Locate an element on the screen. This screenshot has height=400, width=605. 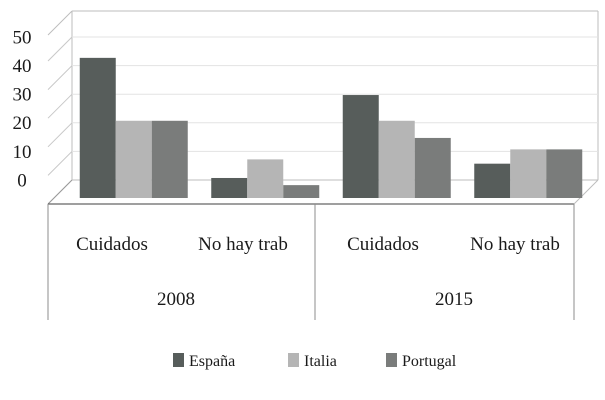
y-tick-label: 20 is located at coordinates (22, 123).